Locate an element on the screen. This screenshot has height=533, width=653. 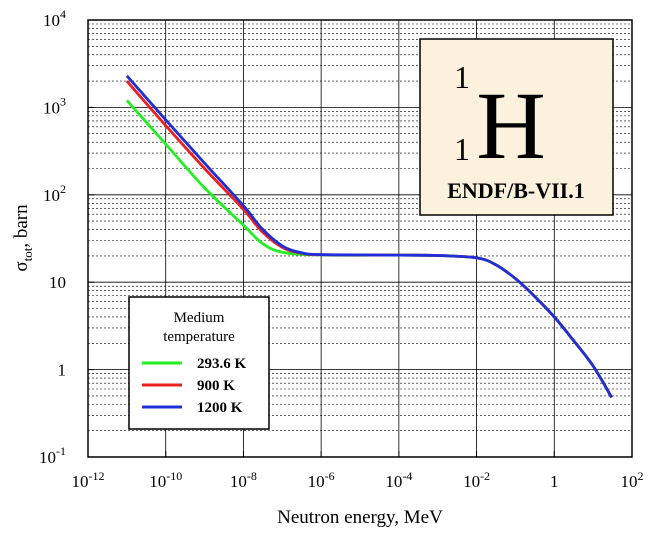
legend-label-2: 1200 K is located at coordinates (220, 408).